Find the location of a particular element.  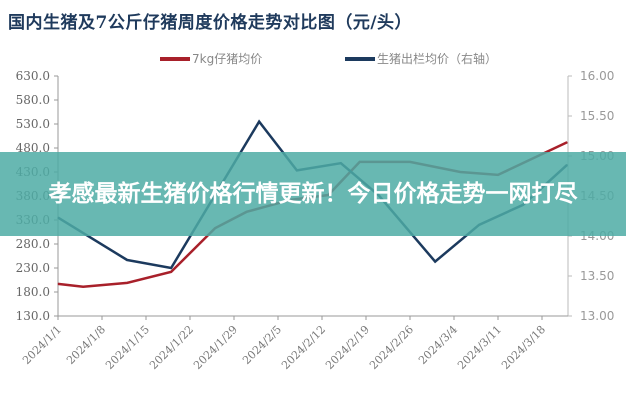

y-left-tick-label: 230.0 is located at coordinates (33, 268).